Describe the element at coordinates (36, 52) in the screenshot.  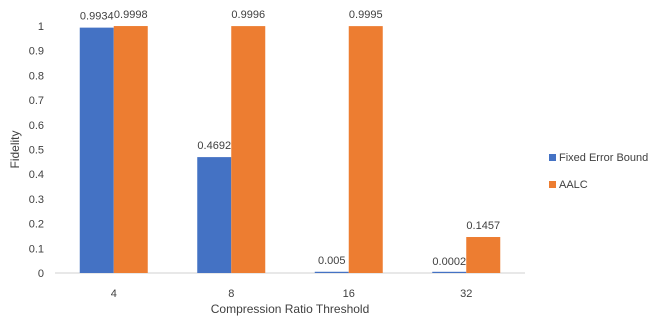
I see `y-tick-label: 0.9` at that location.